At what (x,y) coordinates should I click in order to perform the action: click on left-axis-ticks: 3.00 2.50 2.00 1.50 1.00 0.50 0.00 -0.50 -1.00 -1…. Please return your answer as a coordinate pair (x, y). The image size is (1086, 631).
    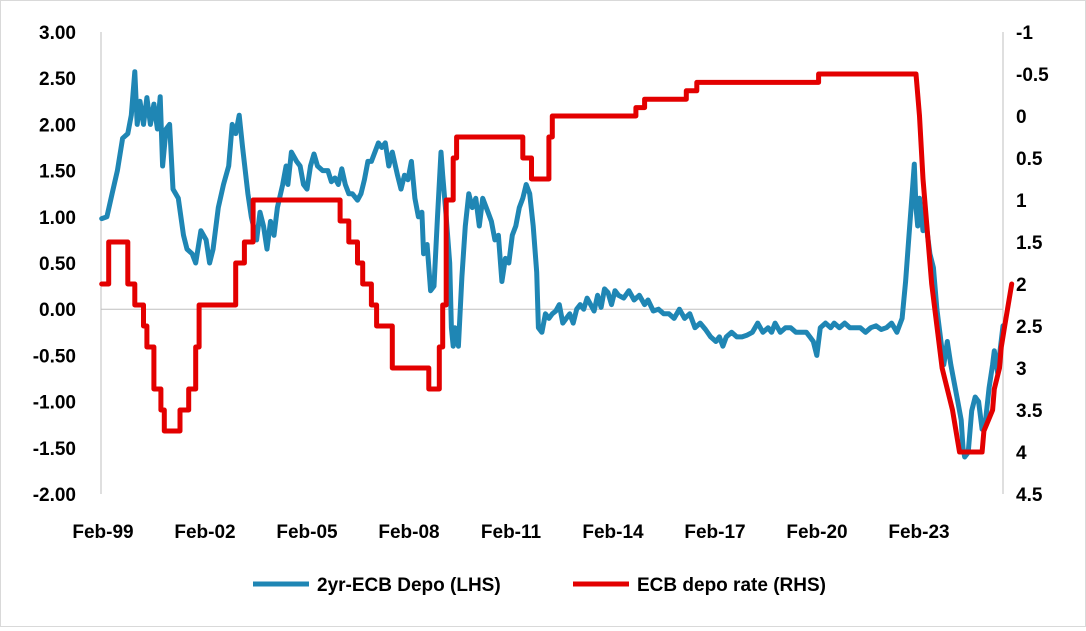
    Looking at the image, I should click on (54, 264).